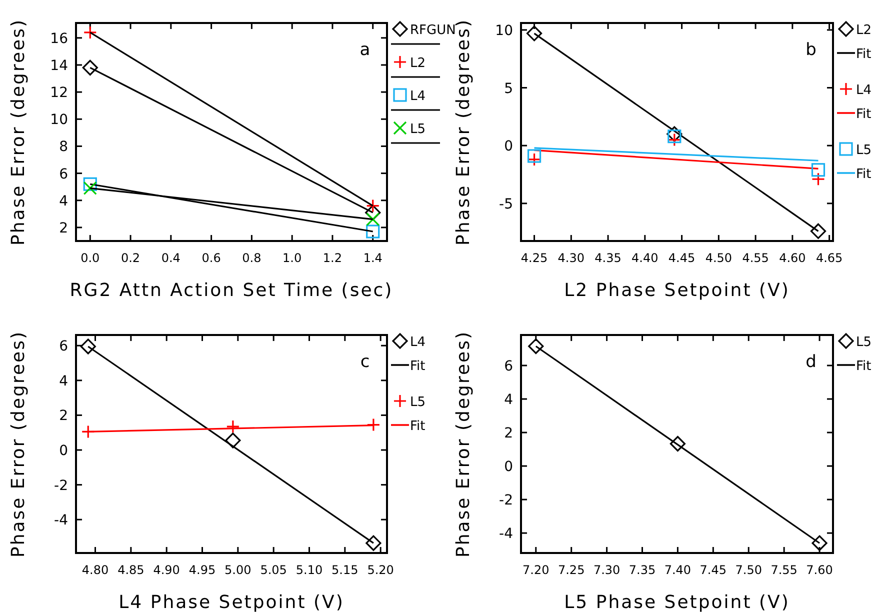 Image resolution: width=886 pixels, height=612 pixels. I want to click on y-tick-label: 14, so click(59, 66).